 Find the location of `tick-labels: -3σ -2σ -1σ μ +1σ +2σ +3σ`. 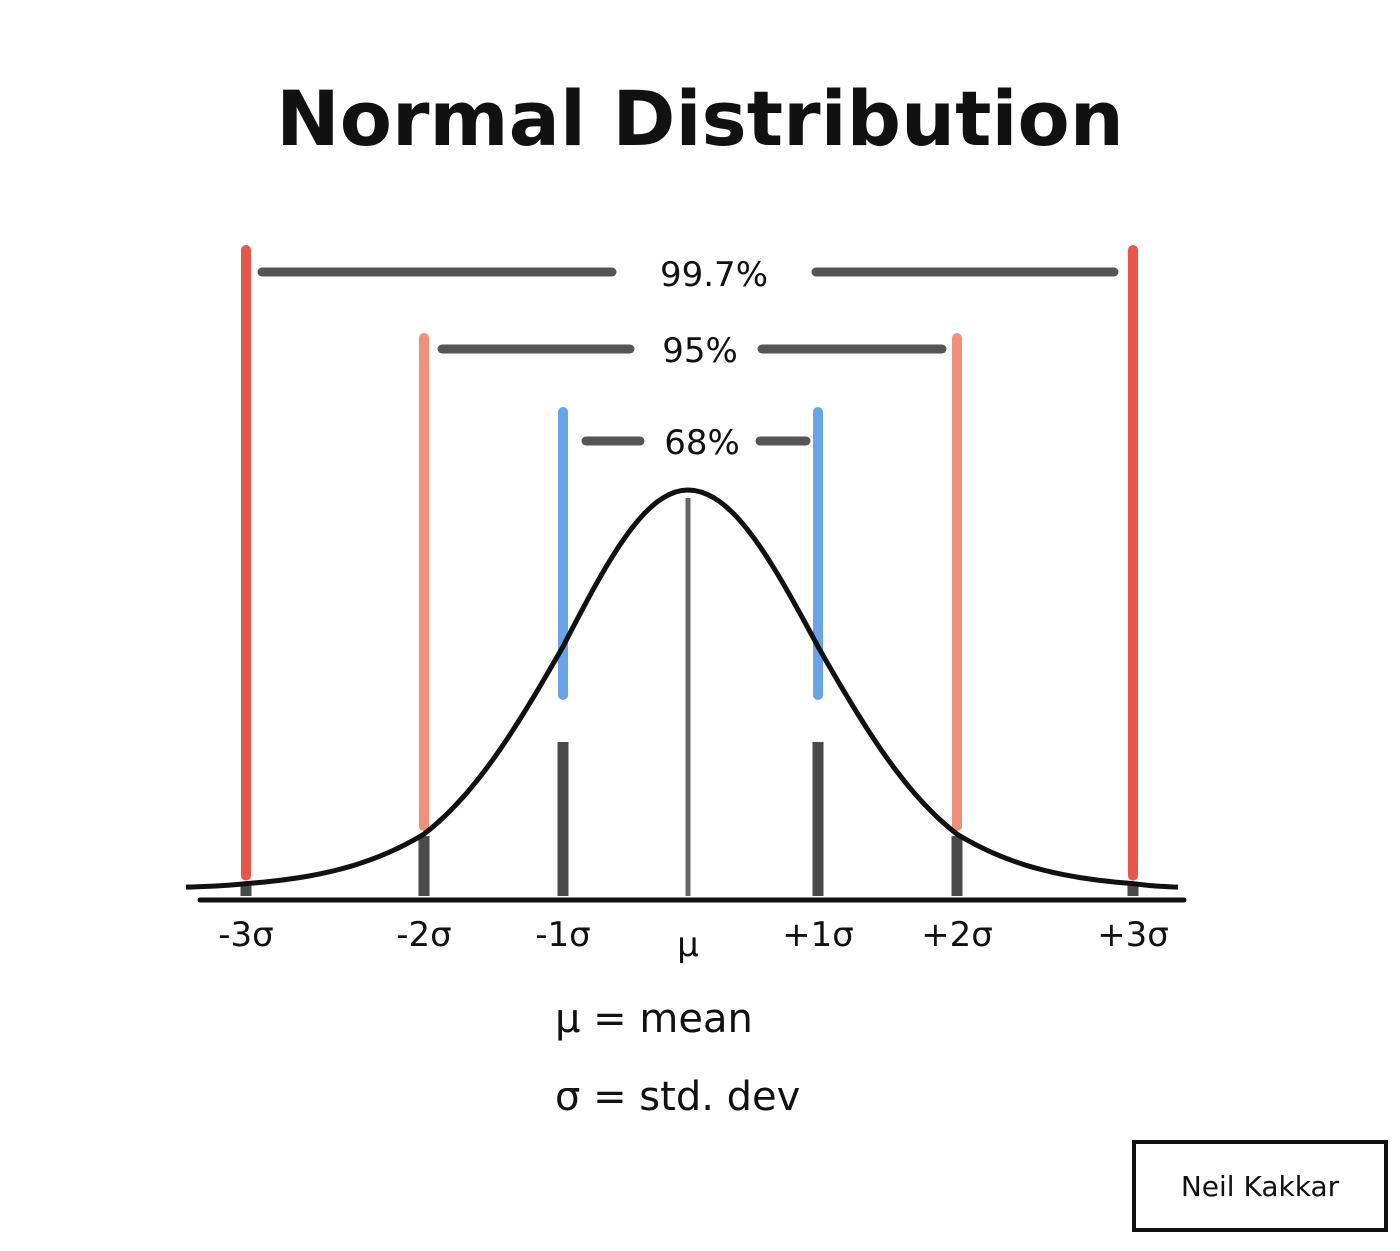

tick-labels: -3σ -2σ -1σ μ +1σ +2σ +3σ is located at coordinates (693, 940).